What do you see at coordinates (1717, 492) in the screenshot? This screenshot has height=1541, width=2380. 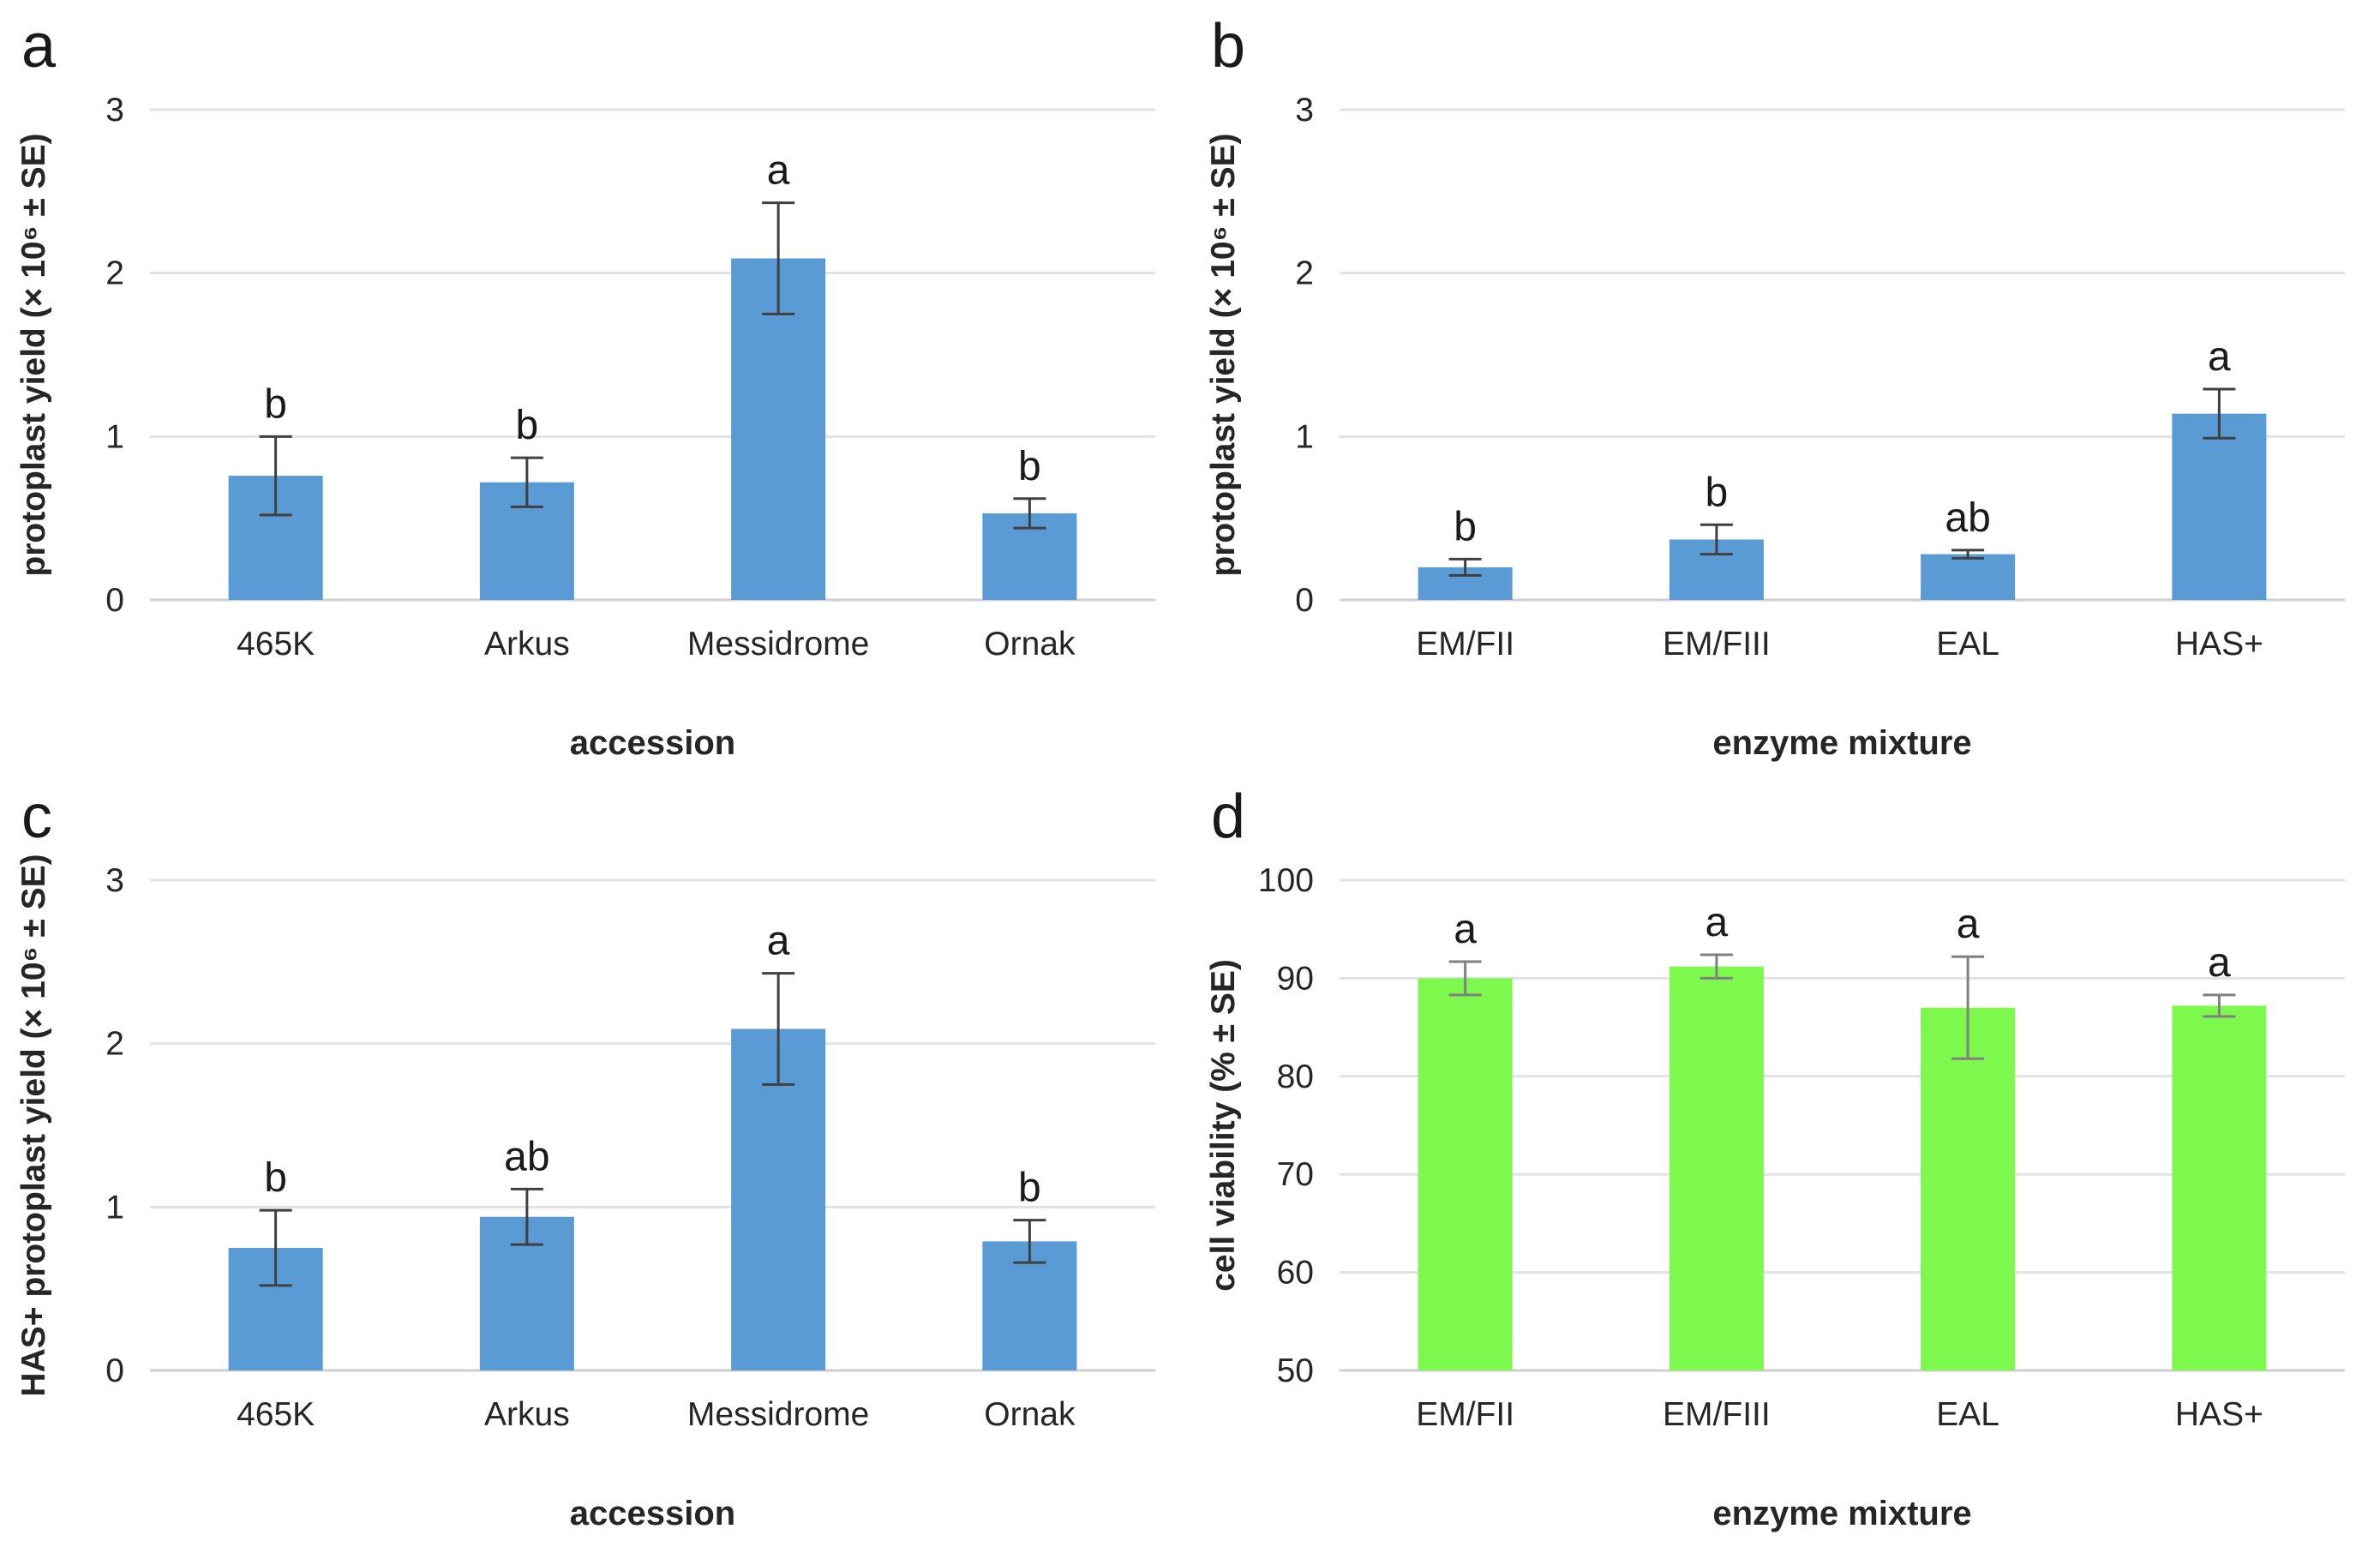 I see `sig-letter-em-fiii: b` at bounding box center [1717, 492].